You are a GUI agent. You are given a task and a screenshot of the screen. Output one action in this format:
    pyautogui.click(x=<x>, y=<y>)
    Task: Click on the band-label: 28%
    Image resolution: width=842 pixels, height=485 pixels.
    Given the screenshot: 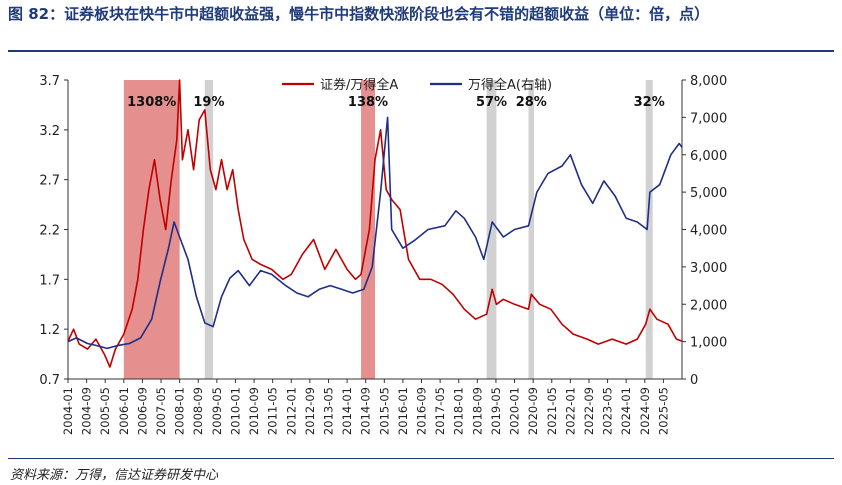 What is the action you would take?
    pyautogui.click(x=531, y=102)
    